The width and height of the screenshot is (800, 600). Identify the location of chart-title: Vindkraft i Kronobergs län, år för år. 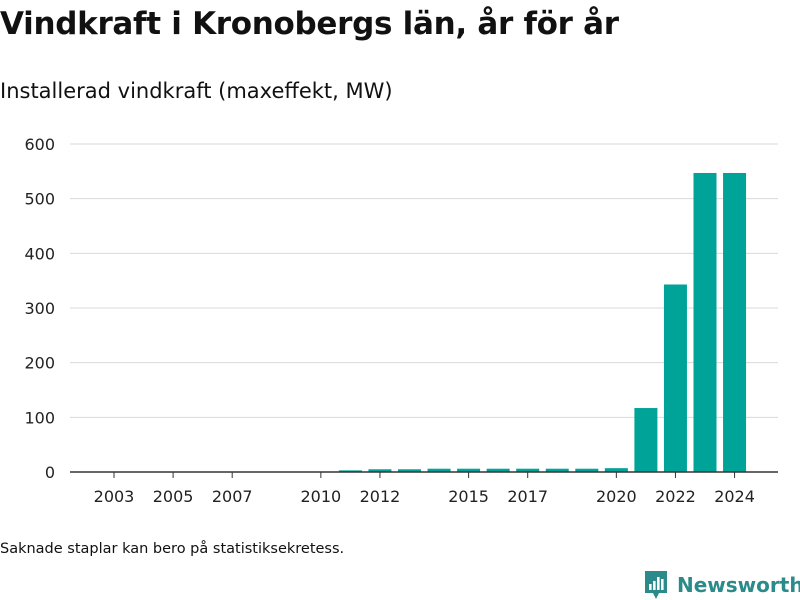
(309, 24).